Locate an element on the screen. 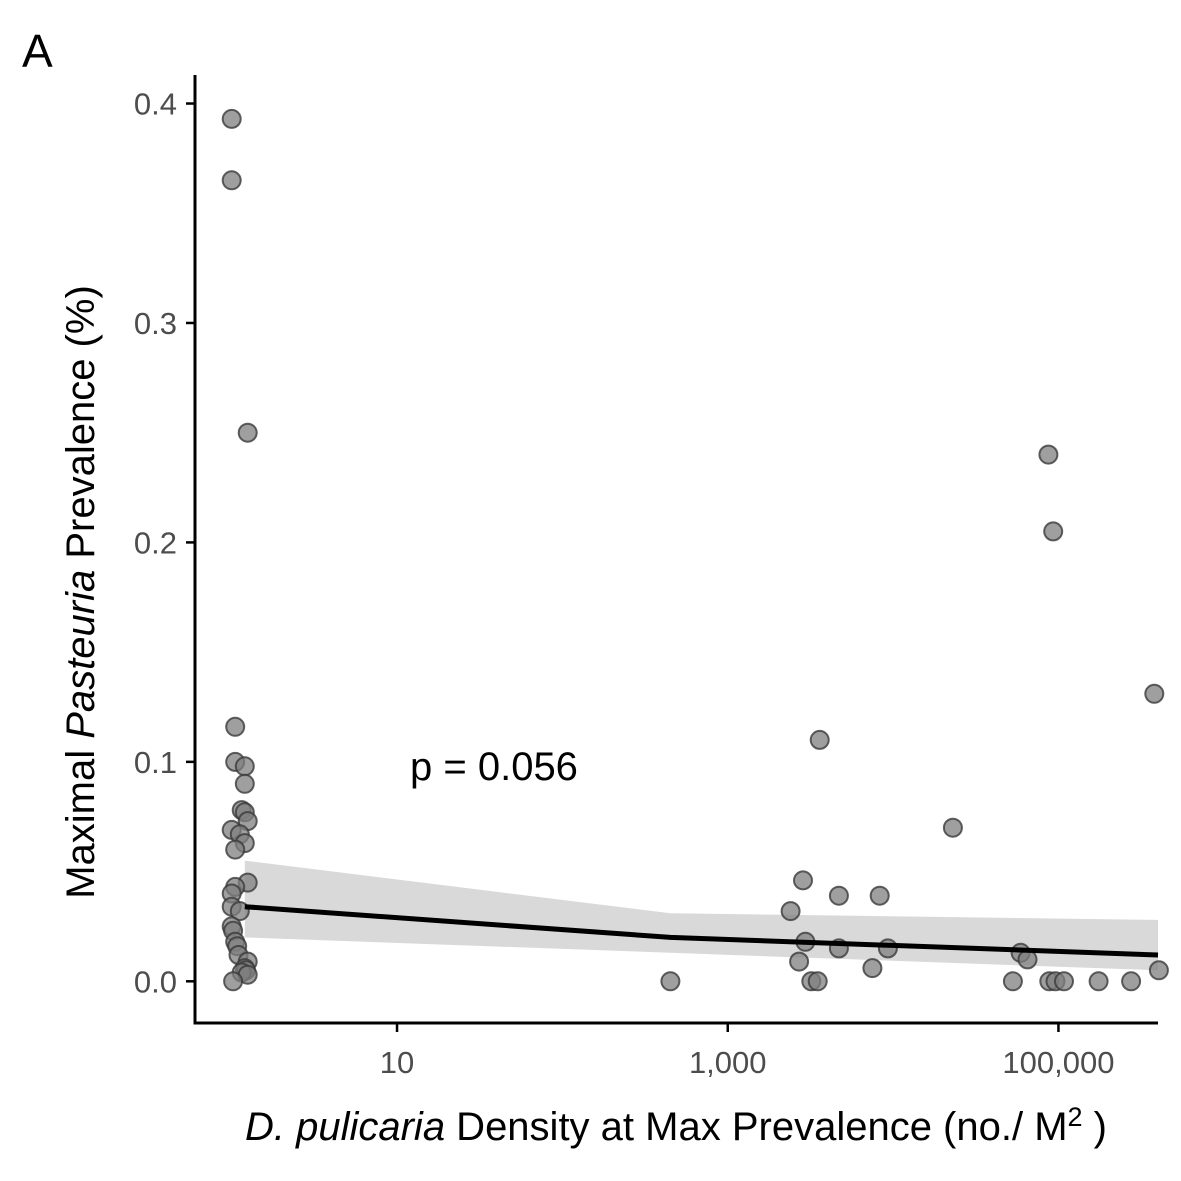  y-tick-label: 0.4 is located at coordinates (155, 104).